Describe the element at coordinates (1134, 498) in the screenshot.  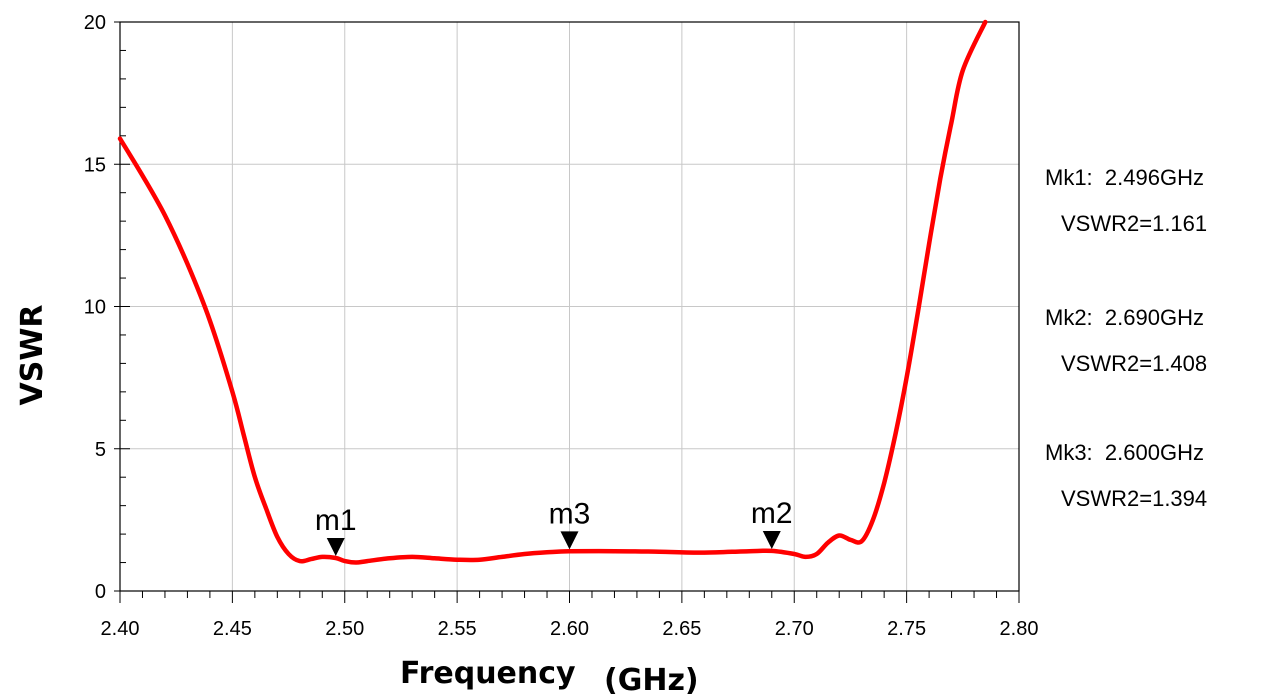
I see `readout-vswr-mk3: VSWR2=1.394` at that location.